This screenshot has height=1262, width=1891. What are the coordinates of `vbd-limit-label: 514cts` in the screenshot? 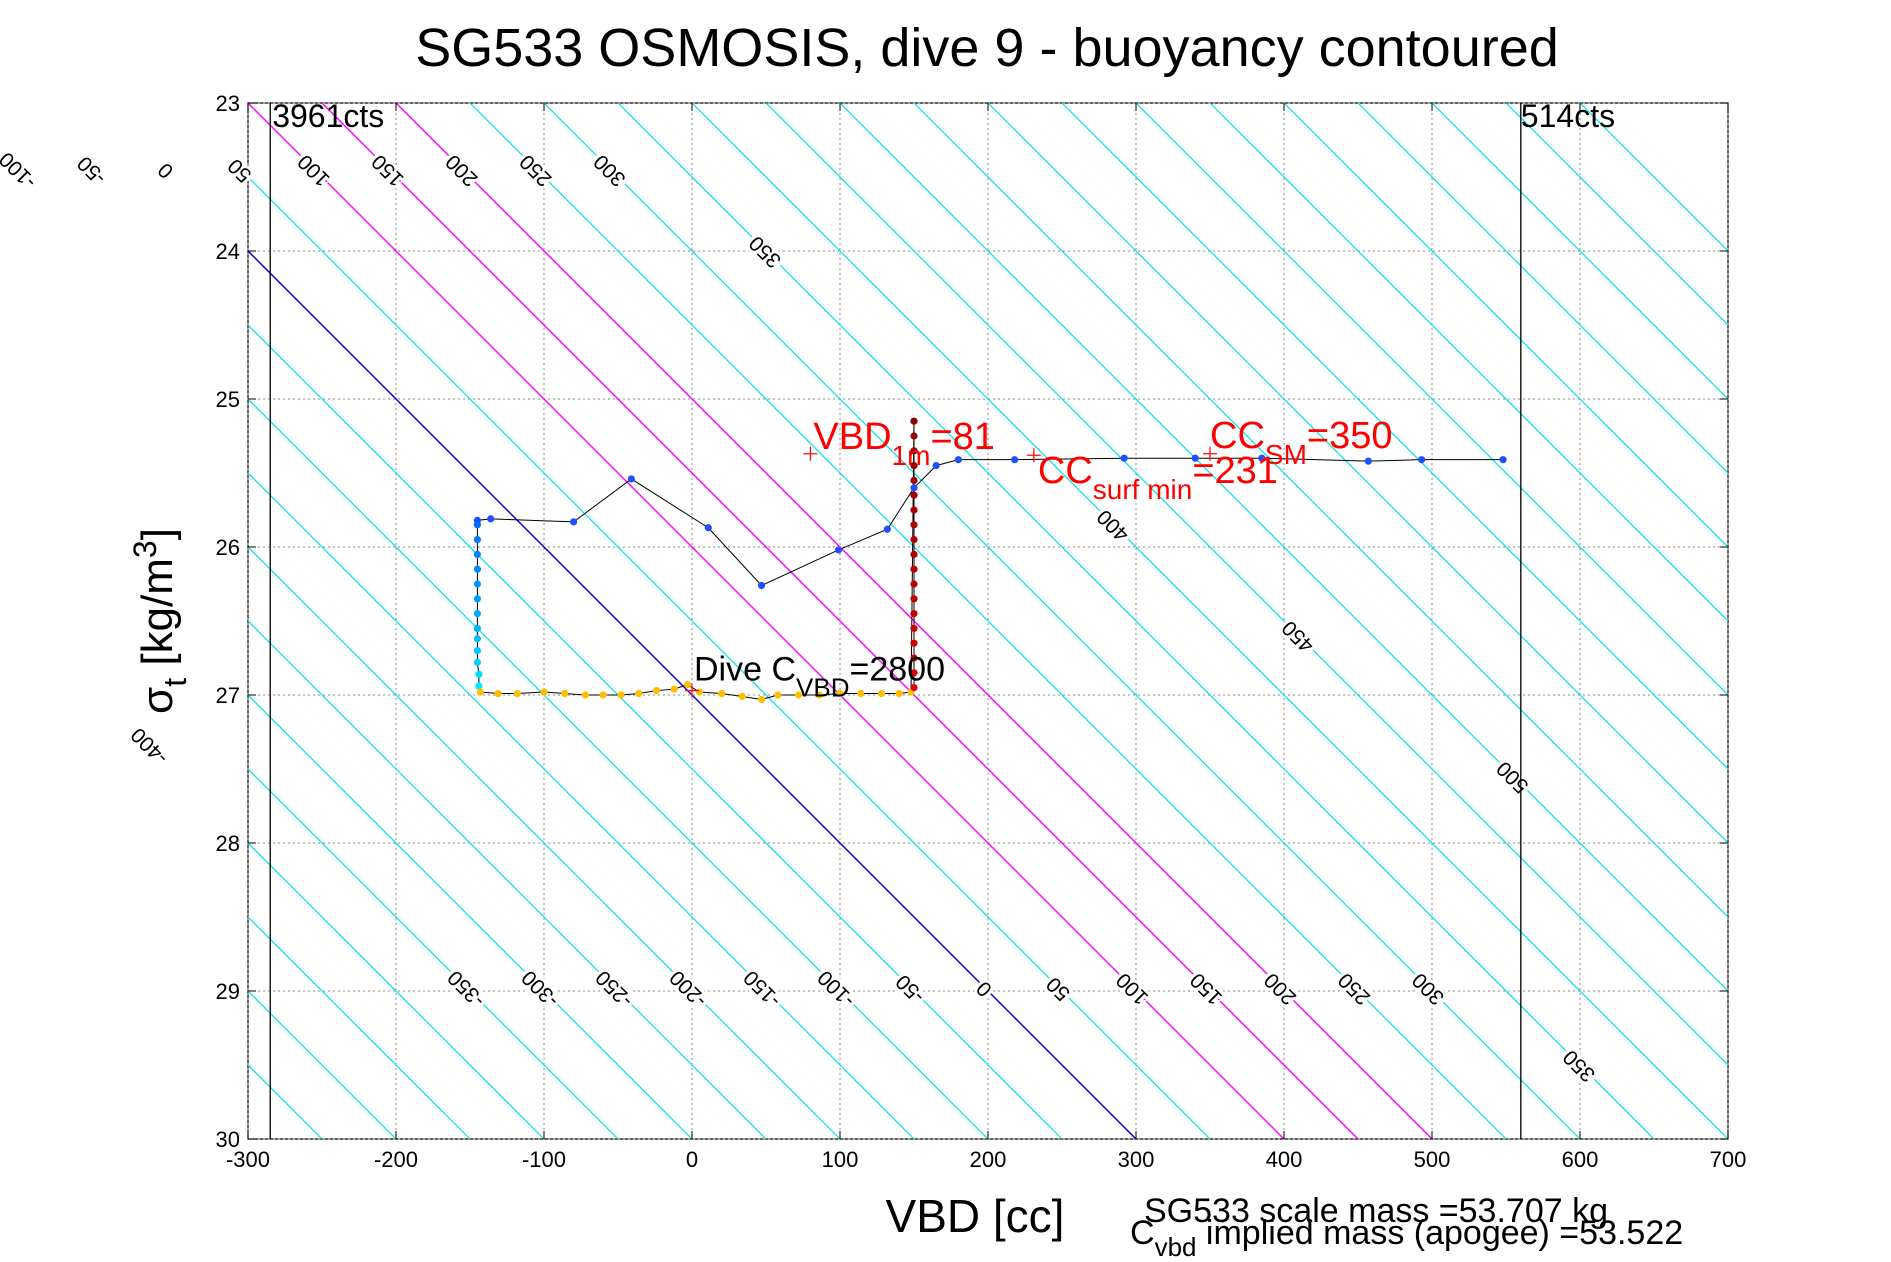 It's located at (1568, 116).